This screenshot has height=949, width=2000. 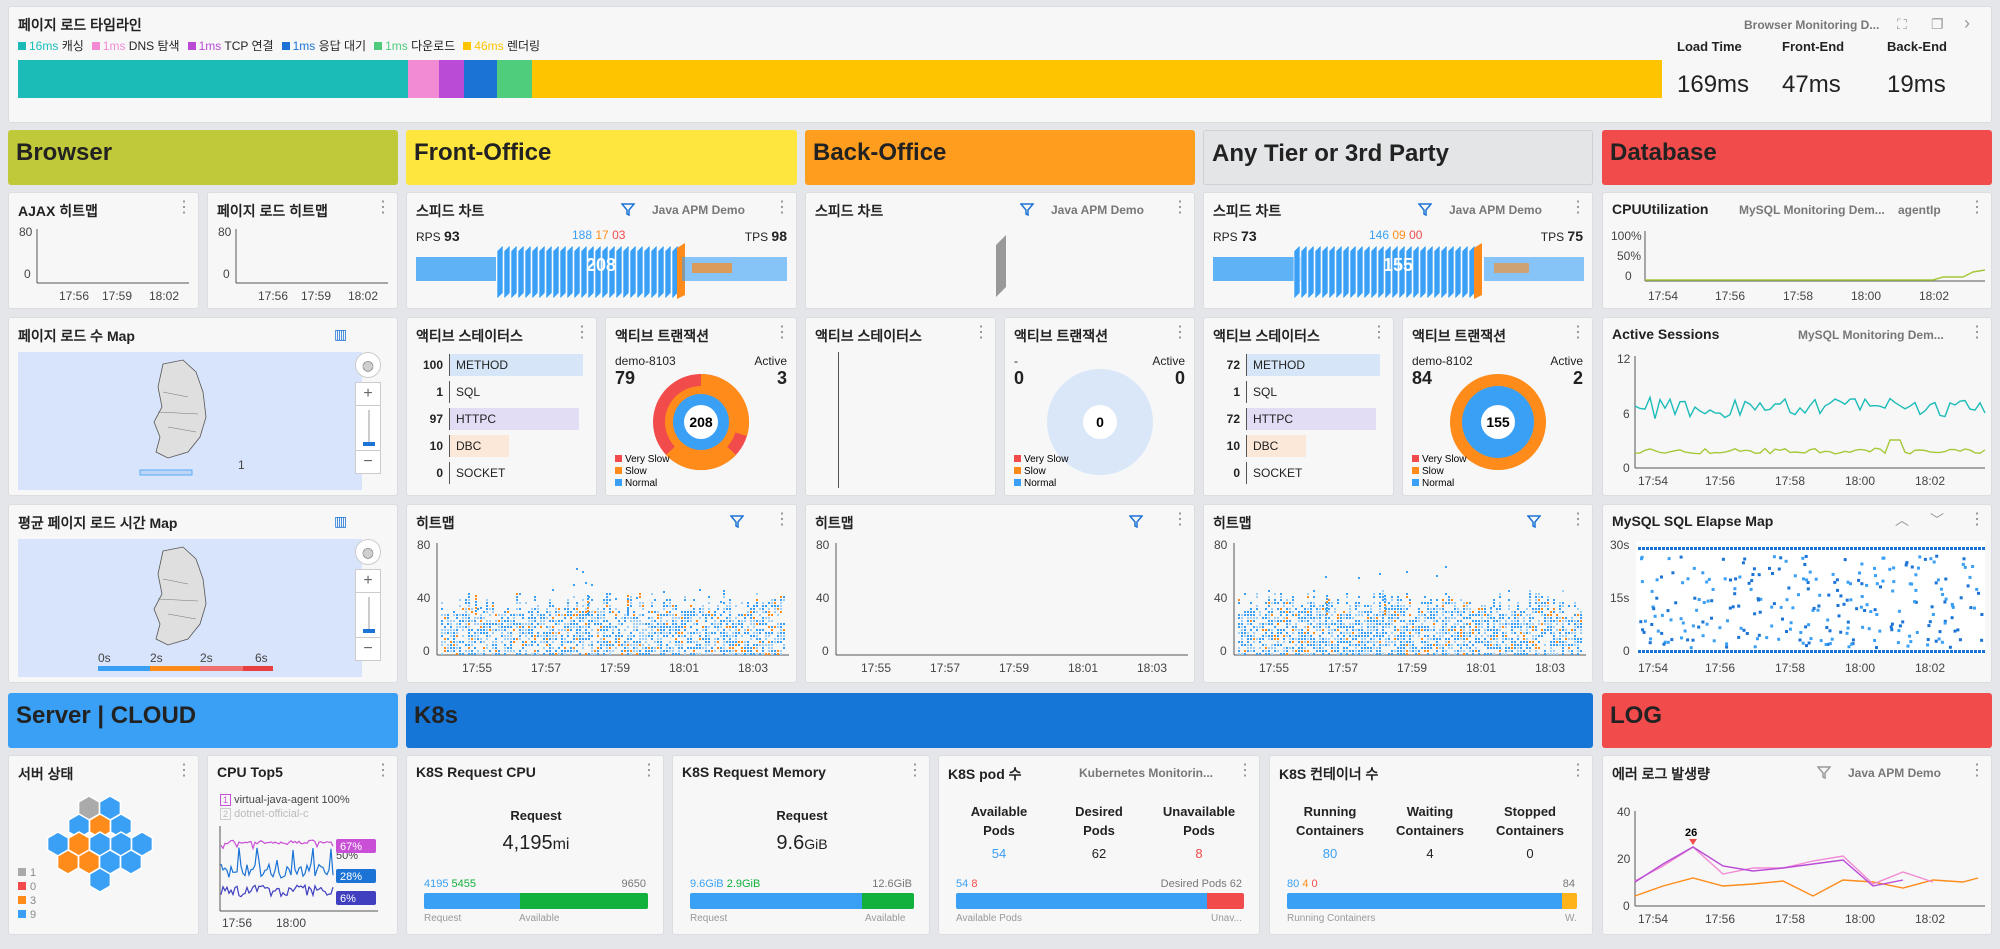 I want to click on active-tx-title: 액티브 트랜잭션, so click(x=662, y=336).